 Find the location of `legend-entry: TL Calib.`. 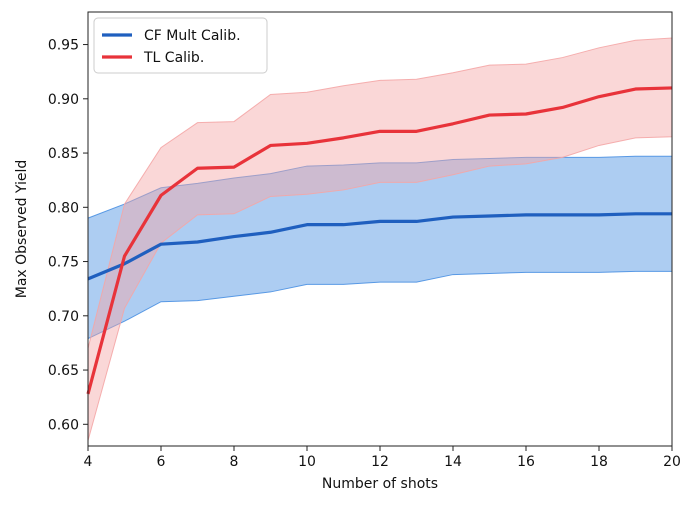

legend-entry: TL Calib. is located at coordinates (173, 58).